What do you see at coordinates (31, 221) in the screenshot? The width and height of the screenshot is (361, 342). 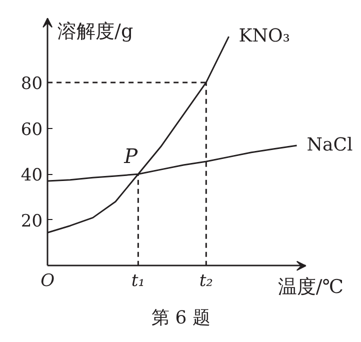 I see `y-tick-label: 20` at bounding box center [31, 221].